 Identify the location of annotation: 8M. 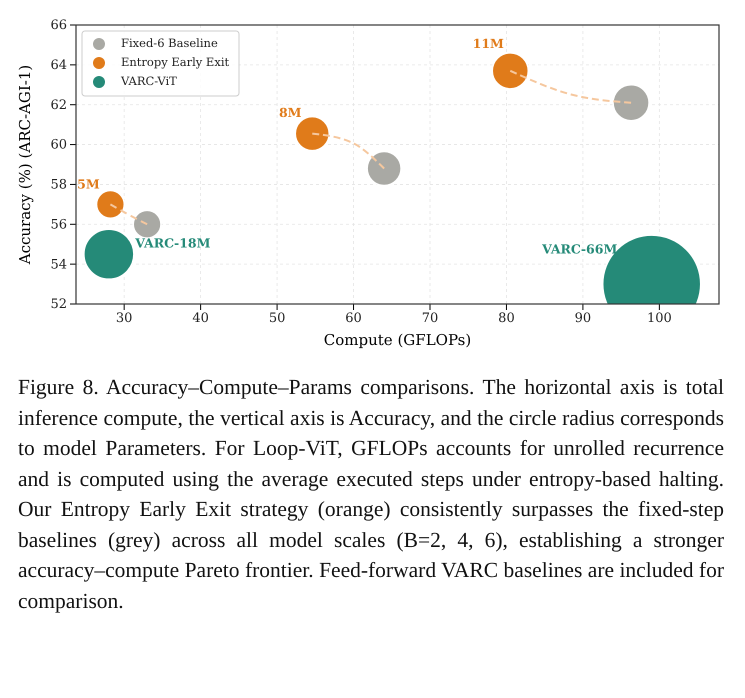
(290, 112).